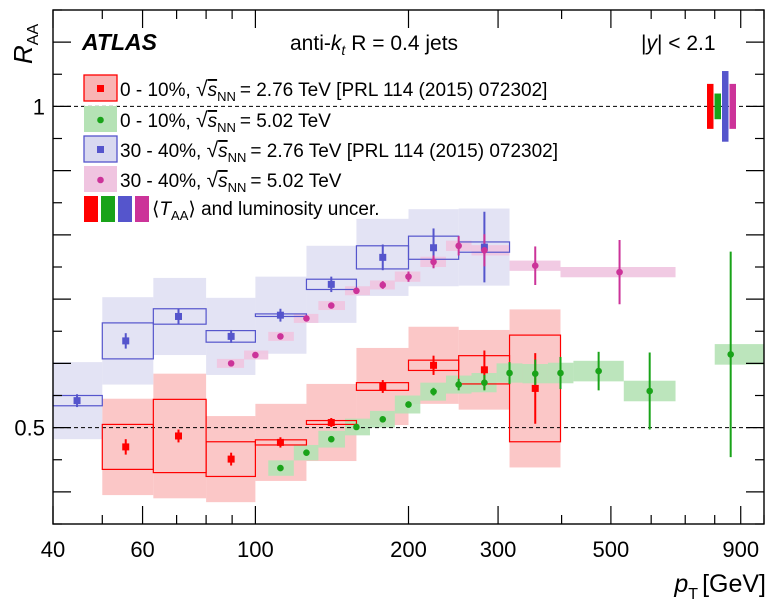  Describe the element at coordinates (266, 211) in the screenshot. I see `legend-taa-label: ⟨TAA⟩ and luminosity uncer.` at that location.